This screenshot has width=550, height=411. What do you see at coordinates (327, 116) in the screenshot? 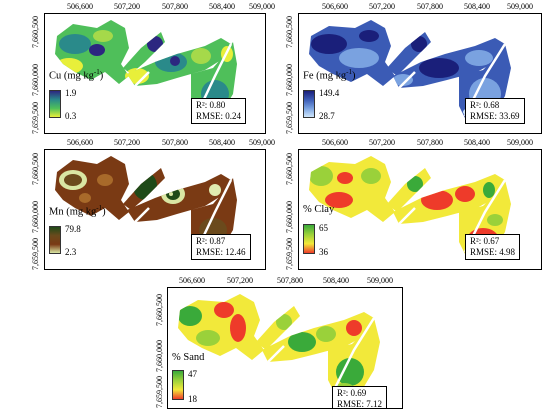
I see `legend-min-value: 28.7` at bounding box center [327, 116].